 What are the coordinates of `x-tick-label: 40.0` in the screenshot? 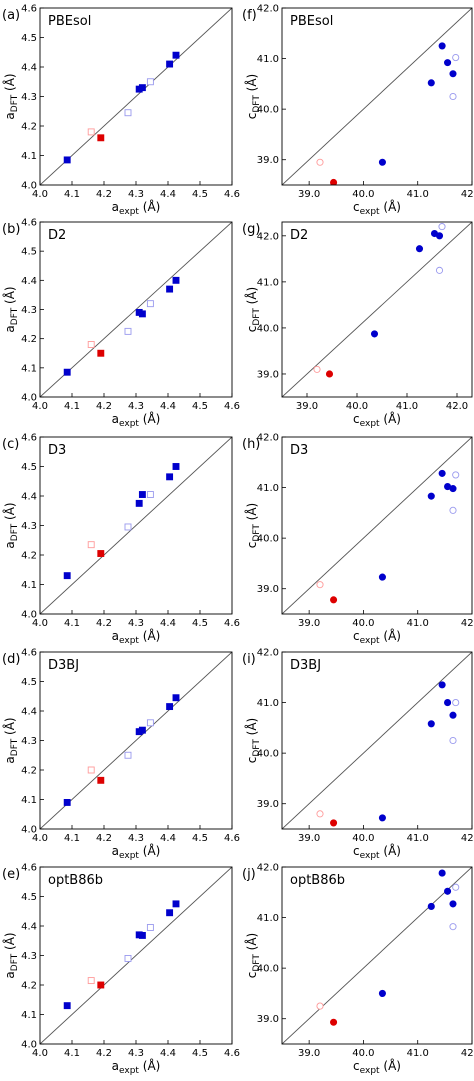 It's located at (363, 1053).